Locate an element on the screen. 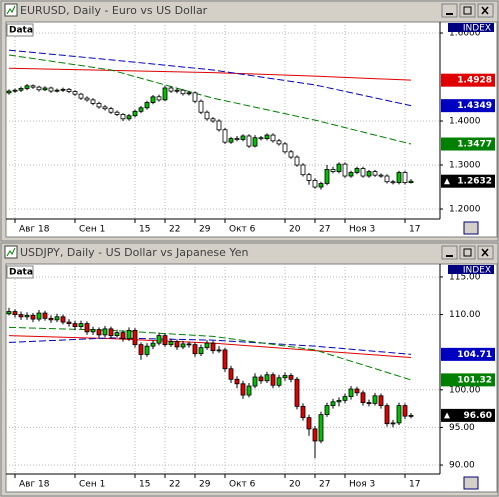 This screenshot has height=497, width=499. y-tick-label: 1.3000 is located at coordinates (465, 166).